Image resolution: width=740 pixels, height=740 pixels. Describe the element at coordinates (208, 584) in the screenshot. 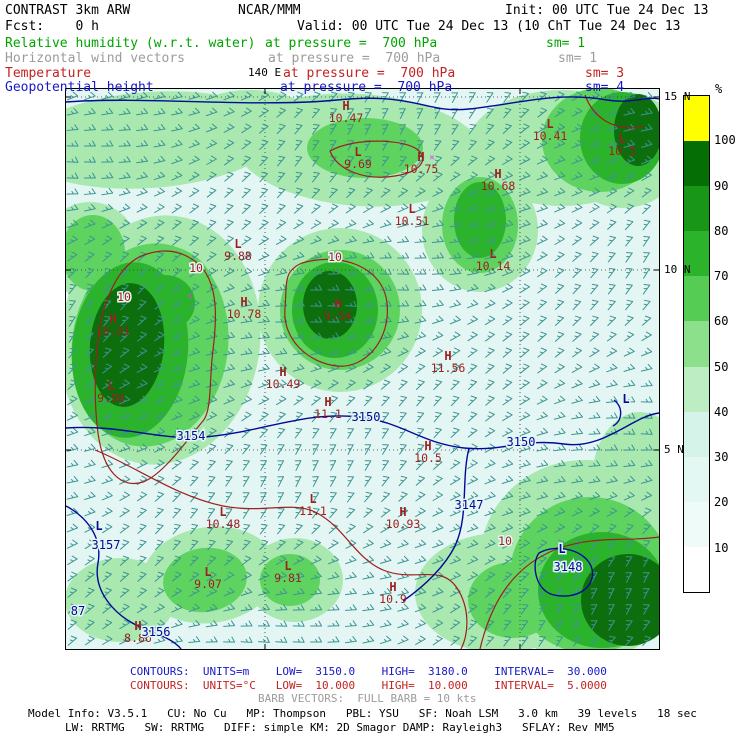

I see `temp-hl-value: 9.07` at that location.